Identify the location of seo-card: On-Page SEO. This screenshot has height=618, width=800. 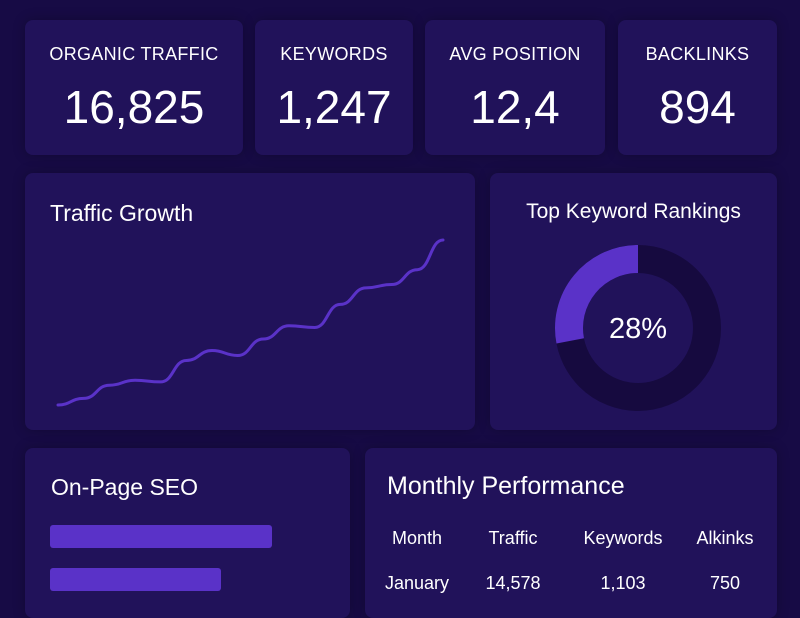
(187, 533).